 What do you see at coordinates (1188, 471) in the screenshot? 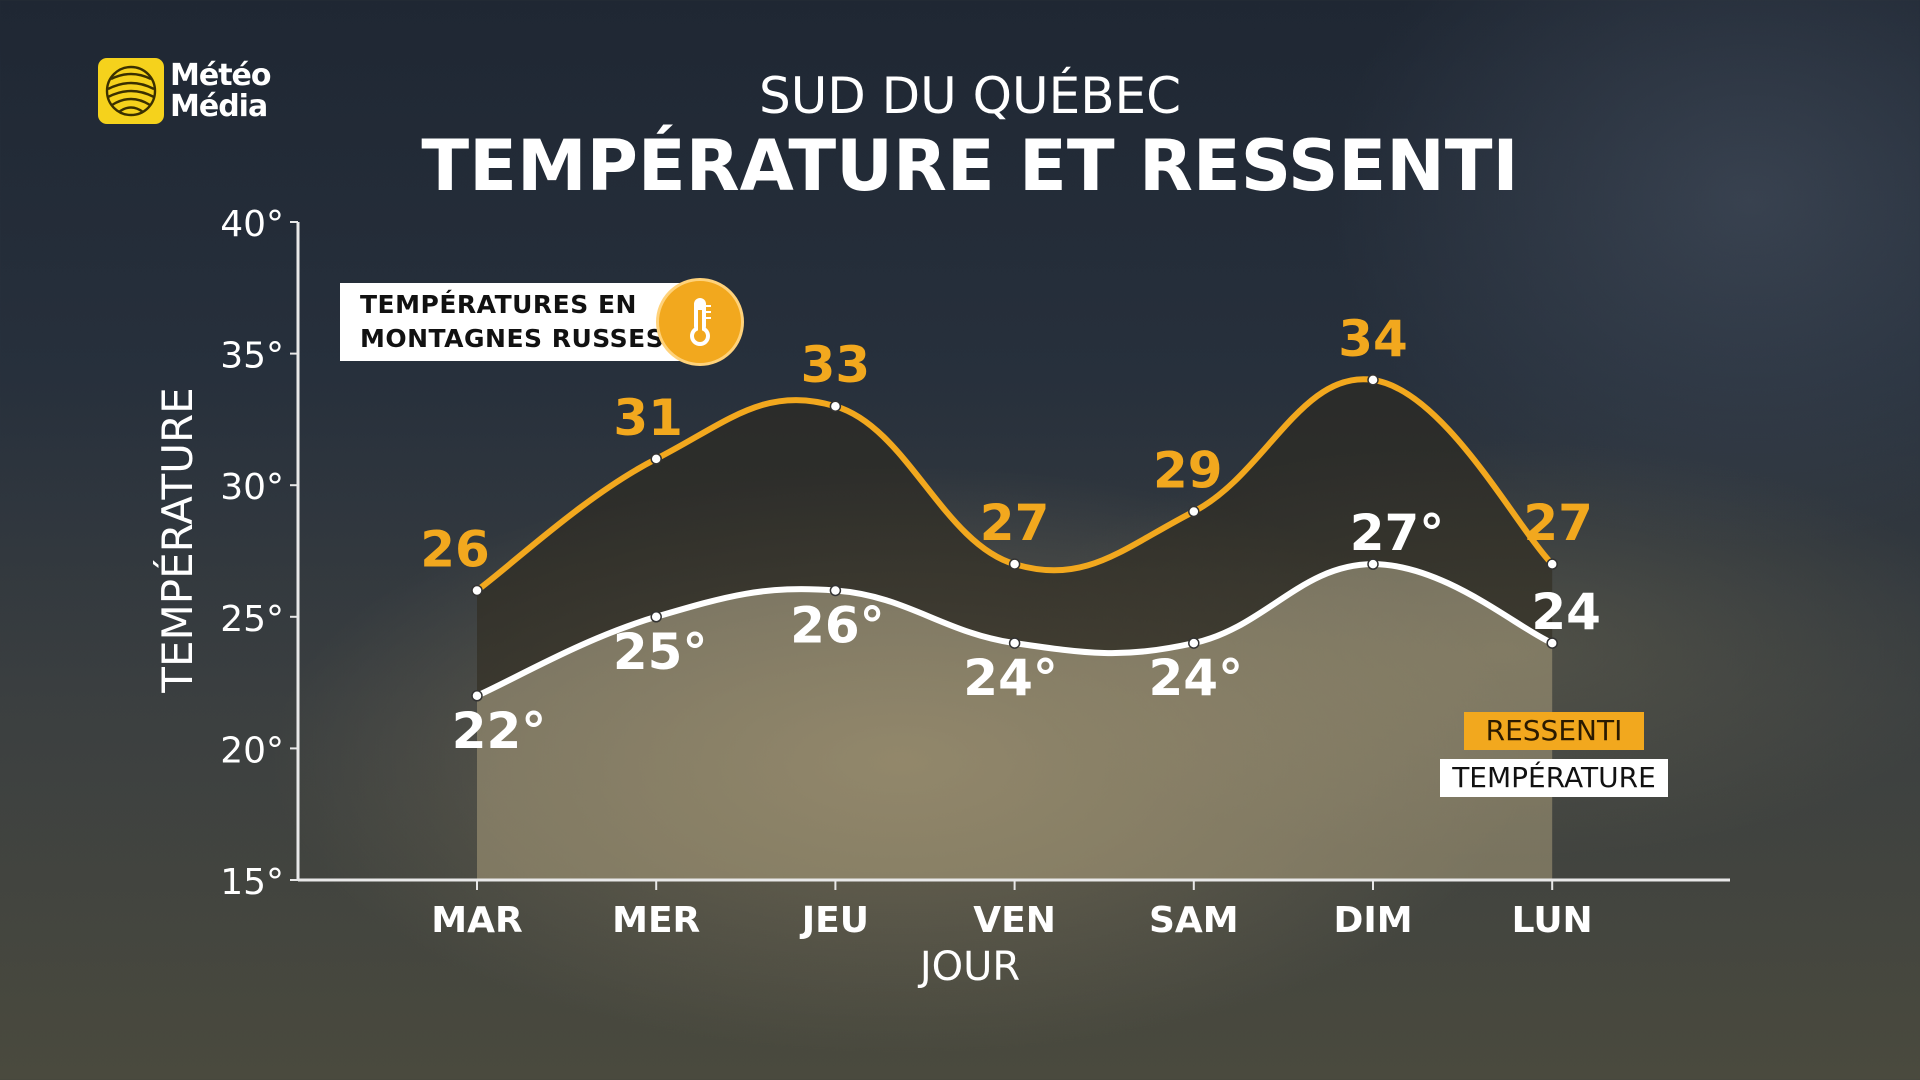
I see `ressenti-data-label: 29` at bounding box center [1188, 471].